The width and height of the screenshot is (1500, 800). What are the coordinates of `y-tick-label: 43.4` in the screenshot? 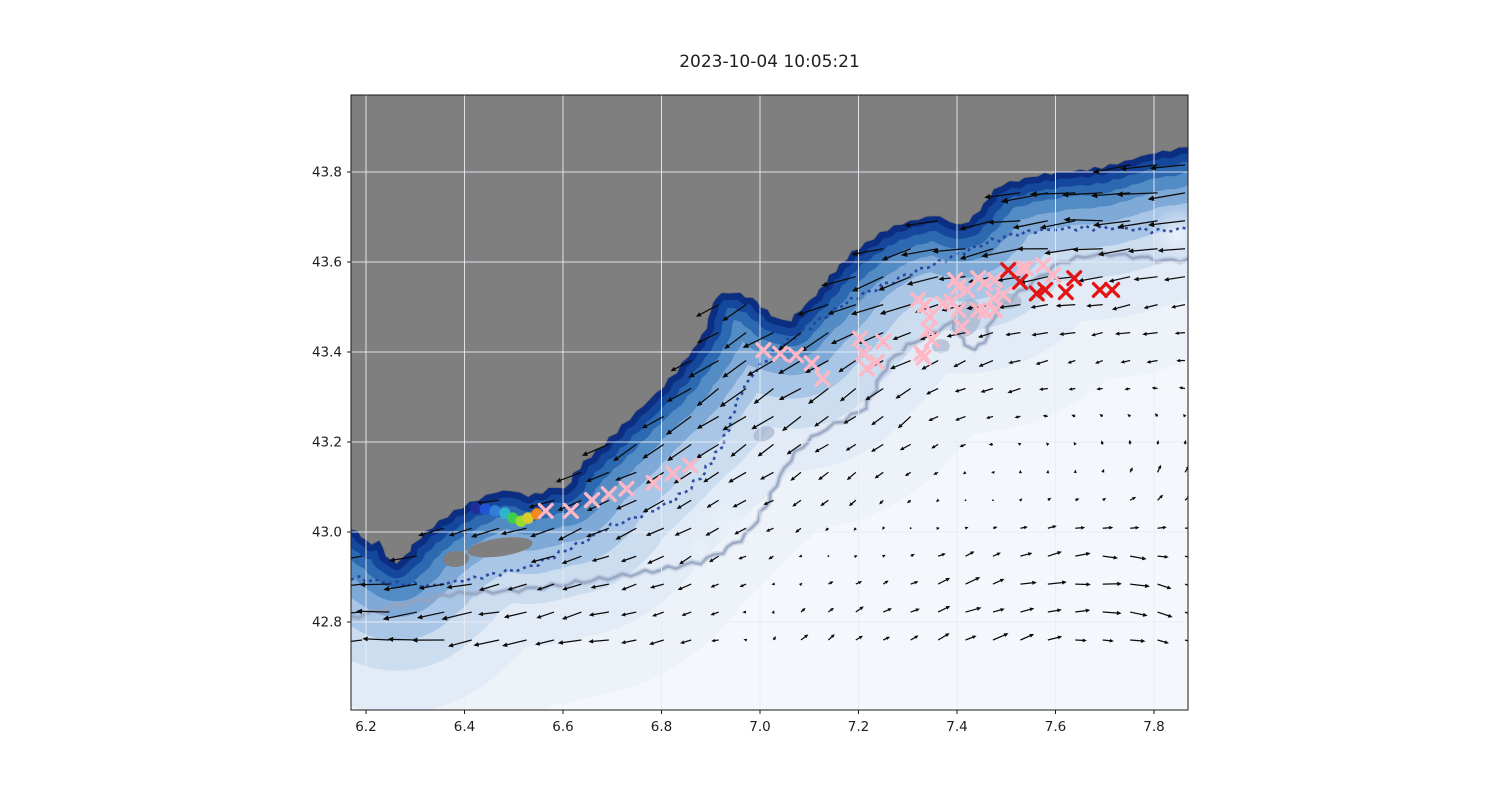 It's located at (327, 353).